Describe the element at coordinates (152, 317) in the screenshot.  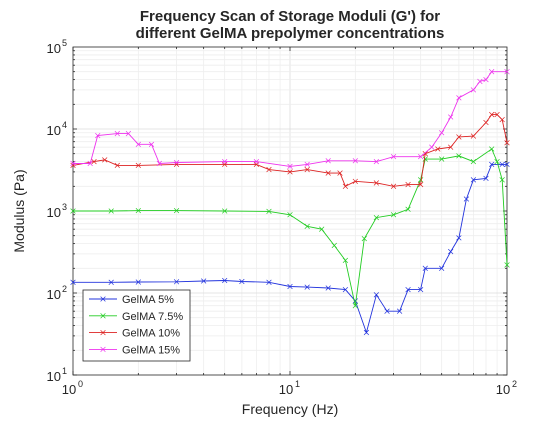
I see `legend-label-gelma-7-5: GelMA 7.5%` at that location.